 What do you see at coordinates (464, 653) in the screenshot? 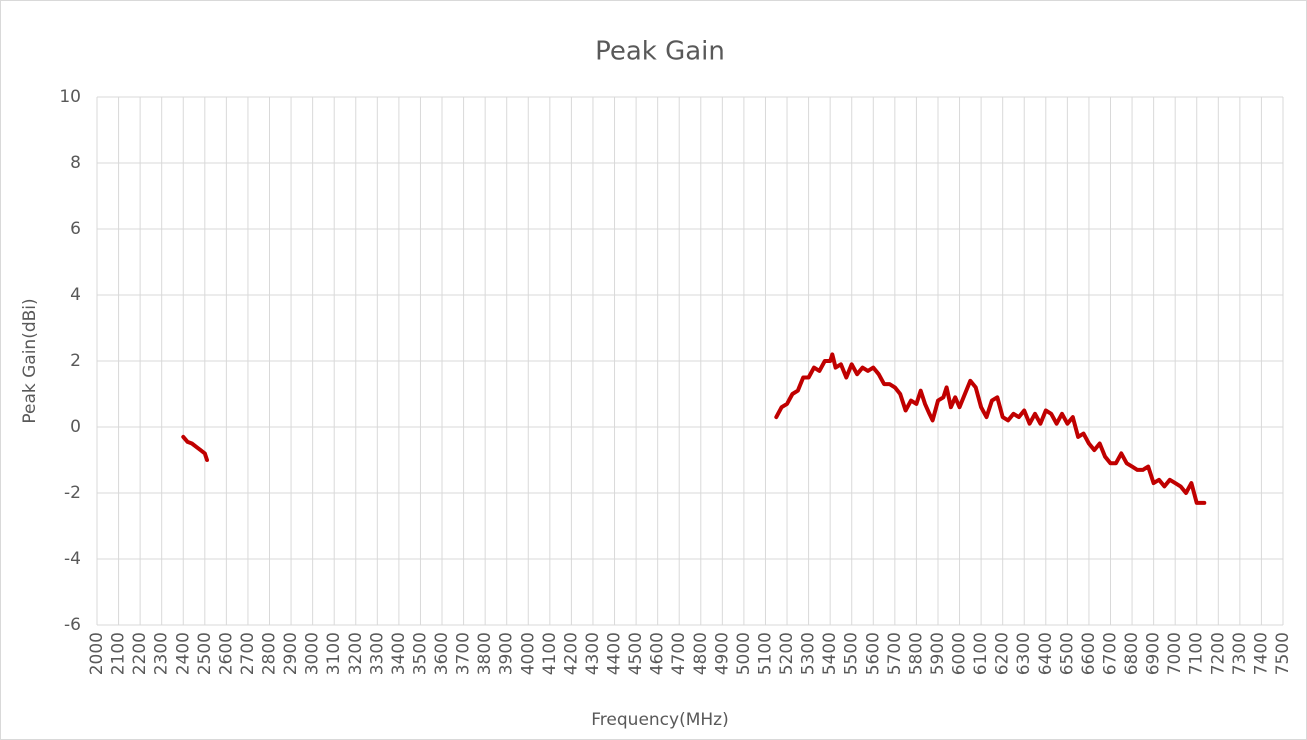
I see `x-tick-label: 3700` at bounding box center [464, 653].